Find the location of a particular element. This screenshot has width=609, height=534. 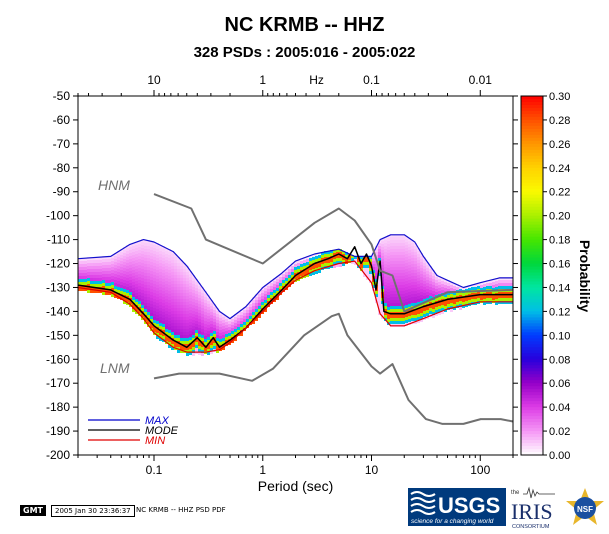

nsf-logo: NSF is located at coordinates (585, 506).